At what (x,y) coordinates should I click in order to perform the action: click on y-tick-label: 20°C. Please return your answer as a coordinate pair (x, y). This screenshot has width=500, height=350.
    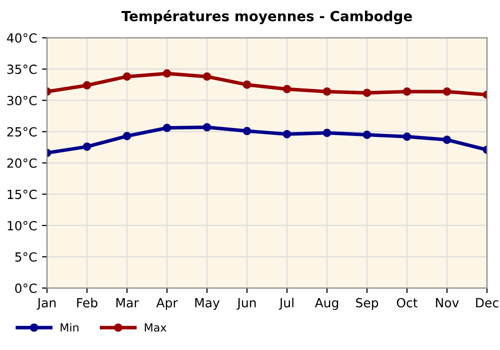
    Looking at the image, I should click on (22, 163).